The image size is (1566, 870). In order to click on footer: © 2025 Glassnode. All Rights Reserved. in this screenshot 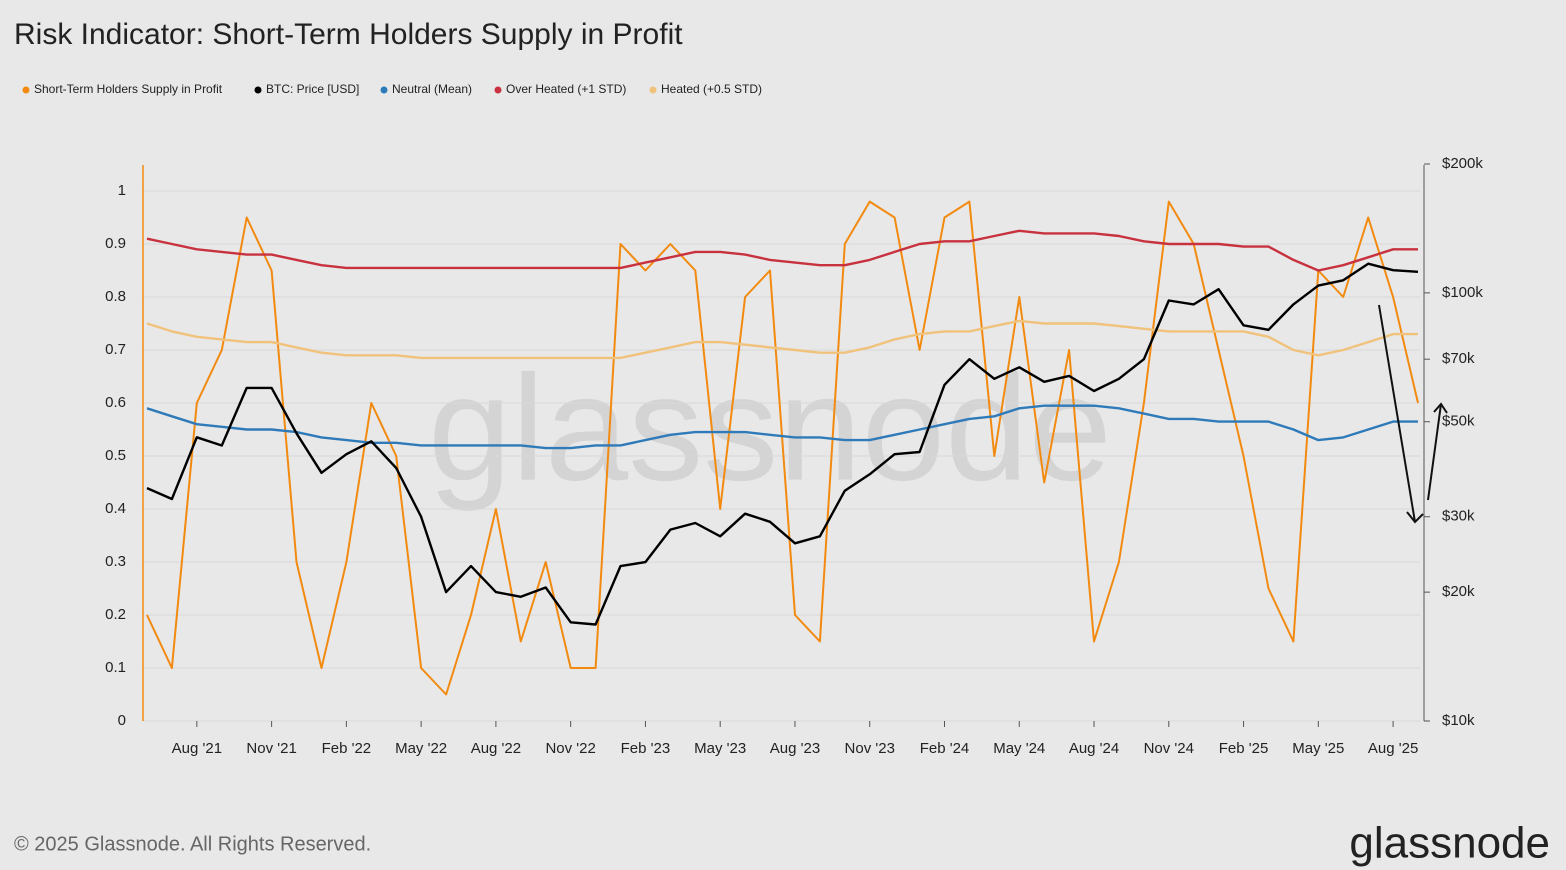, I will do `click(192, 844)`.